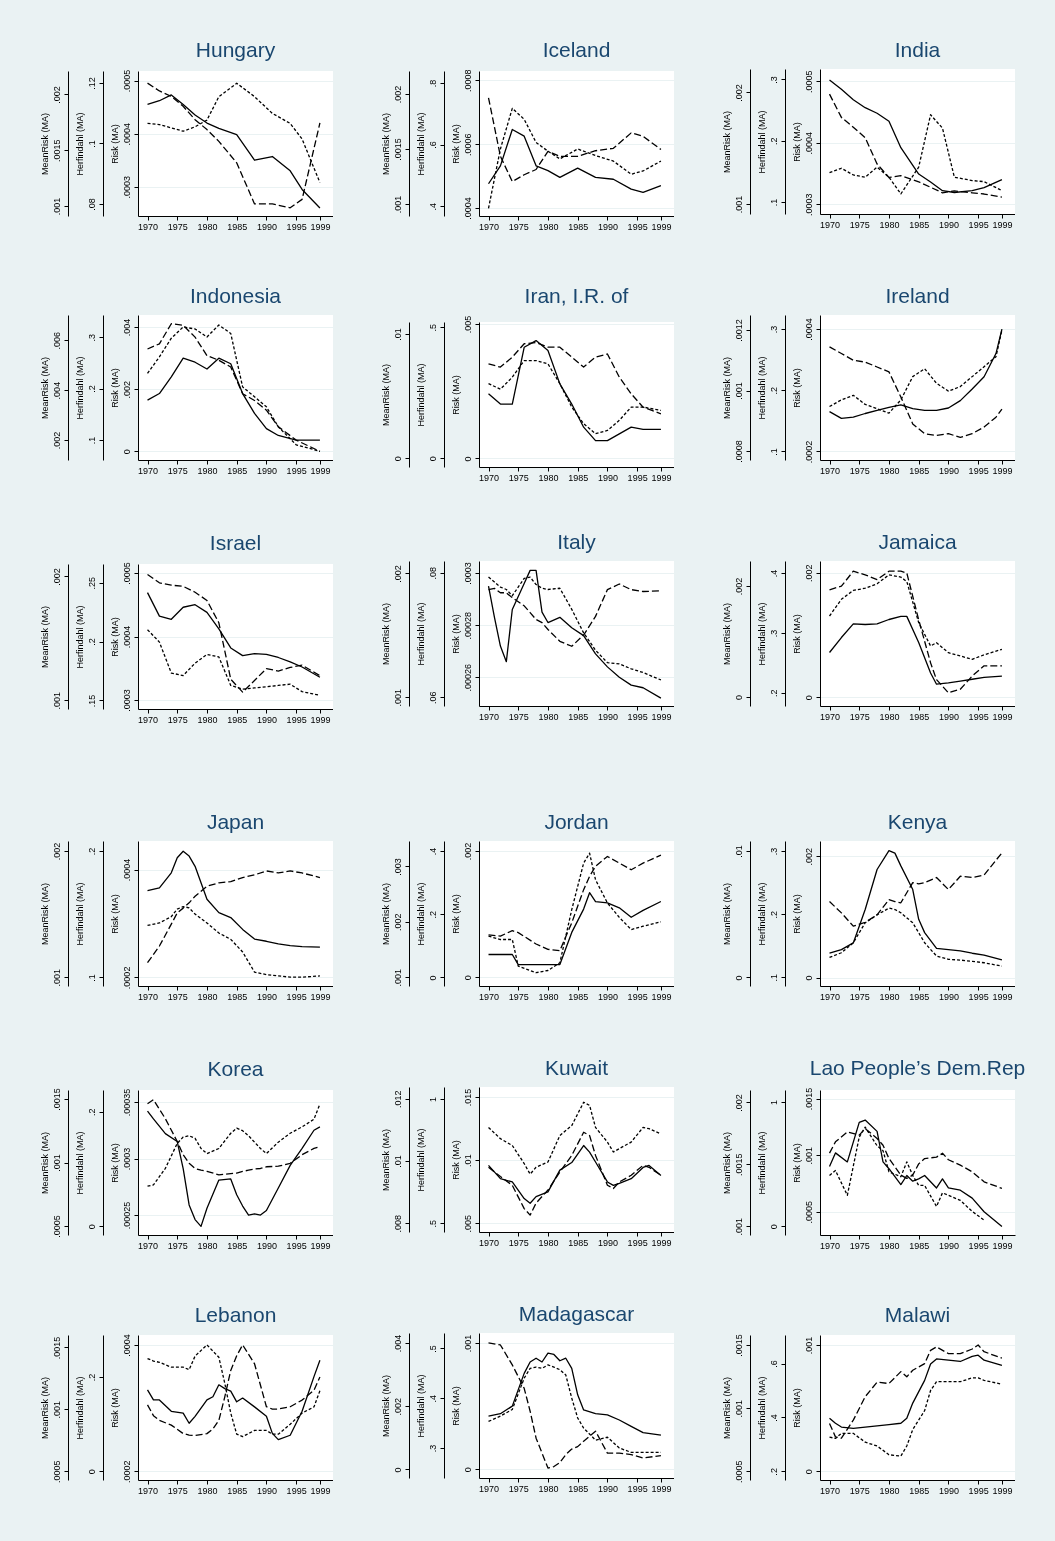  What do you see at coordinates (467, 573) in the screenshot?
I see `y-tick-label: .0003` at bounding box center [467, 573].